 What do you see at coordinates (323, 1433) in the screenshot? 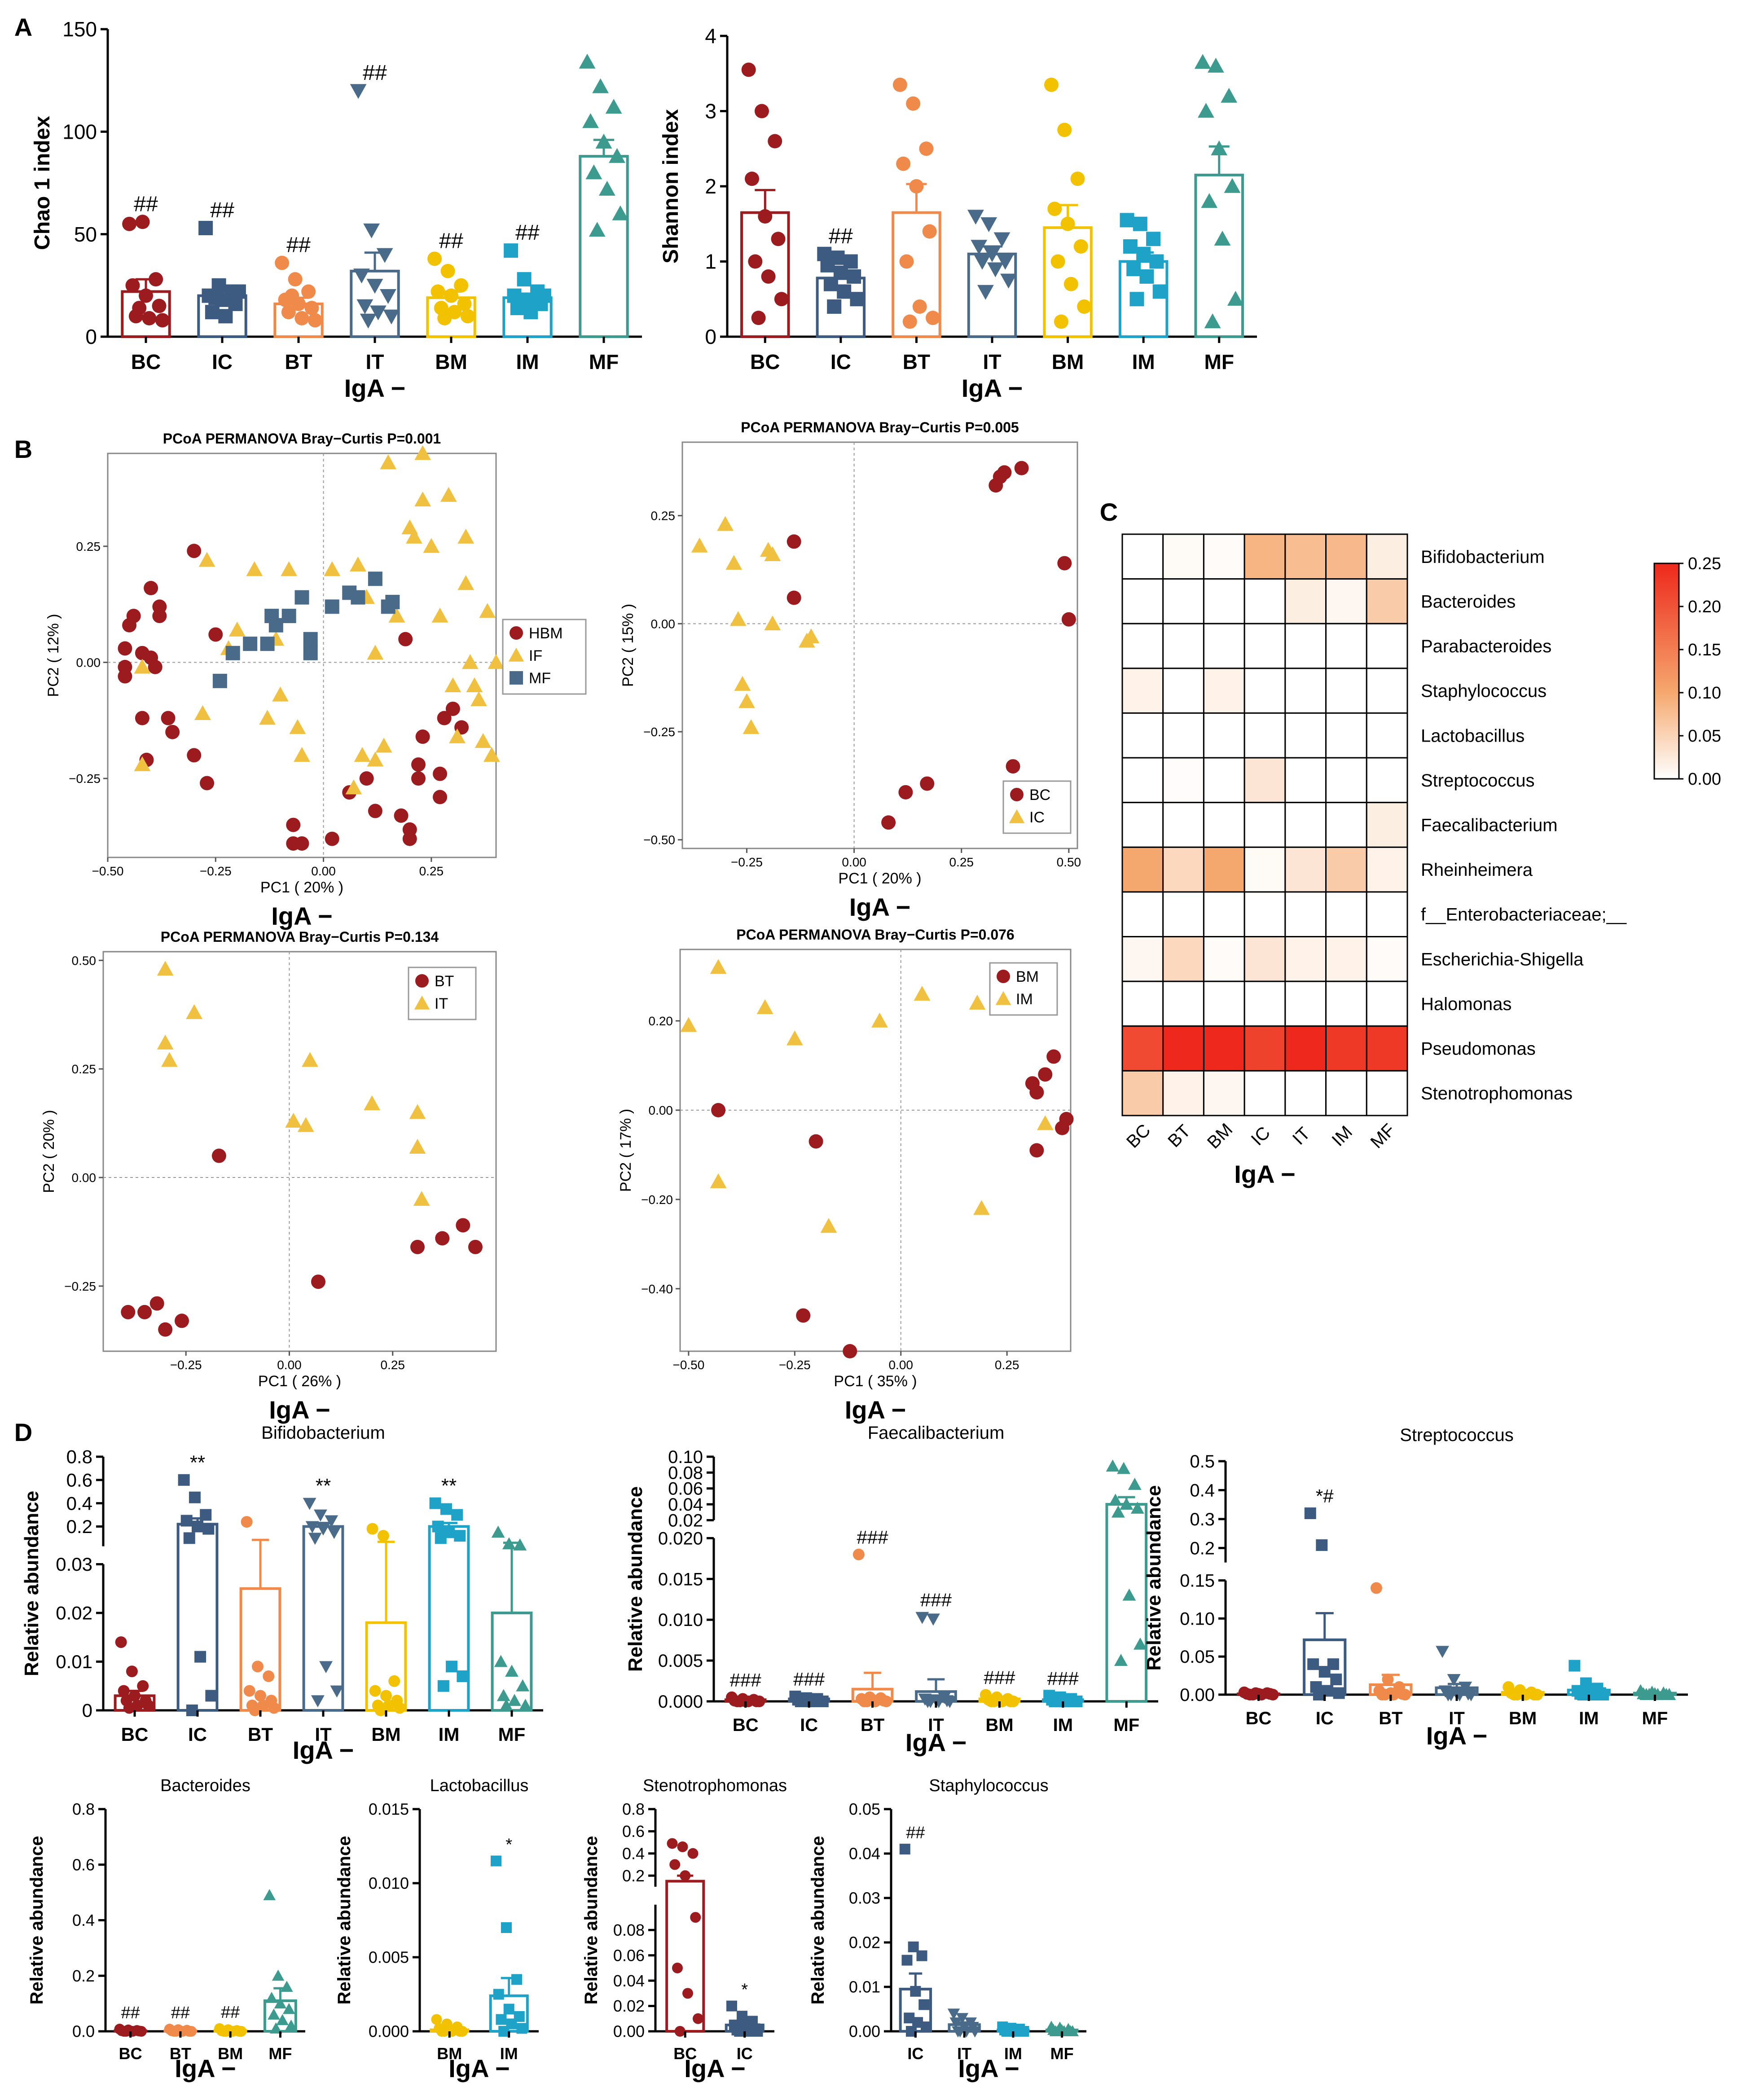
I see `chart-title: Bifidobacterium` at bounding box center [323, 1433].